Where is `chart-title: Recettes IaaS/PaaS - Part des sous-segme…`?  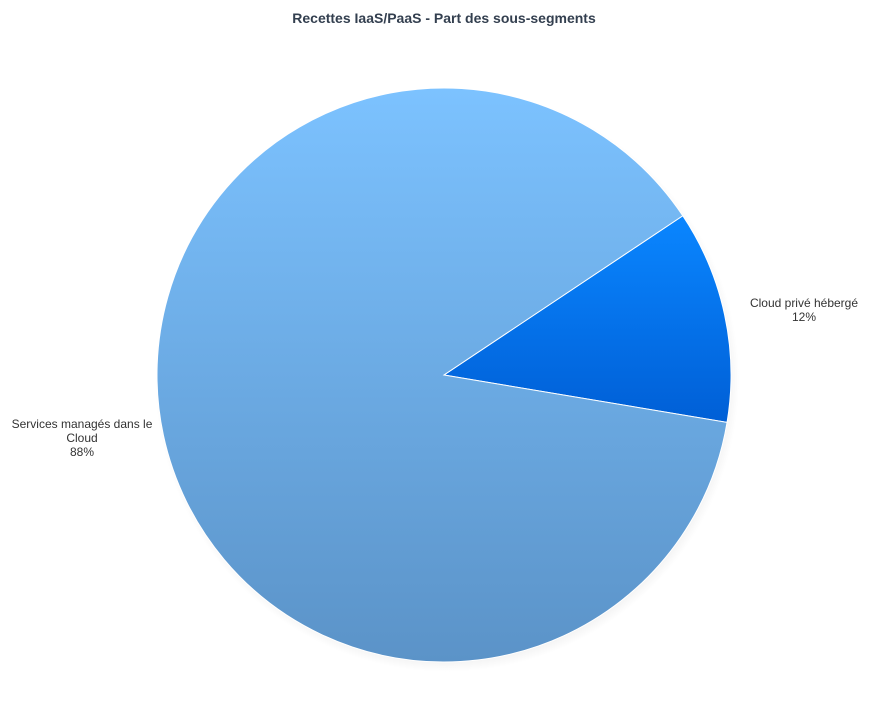 chart-title: Recettes IaaS/PaaS - Part des sous-segme… is located at coordinates (444, 18).